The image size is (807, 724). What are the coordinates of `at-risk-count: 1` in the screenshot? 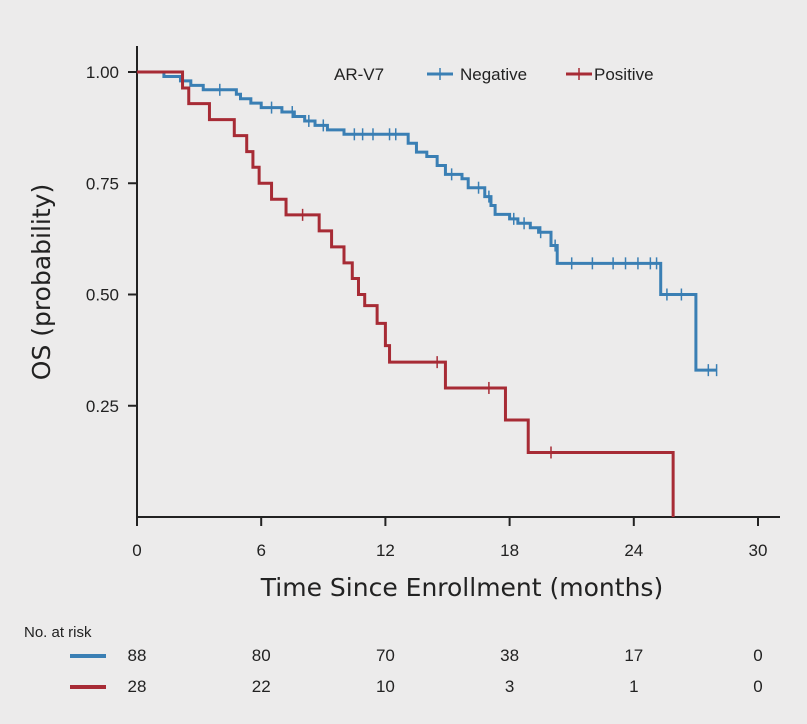 It's located at (633, 686).